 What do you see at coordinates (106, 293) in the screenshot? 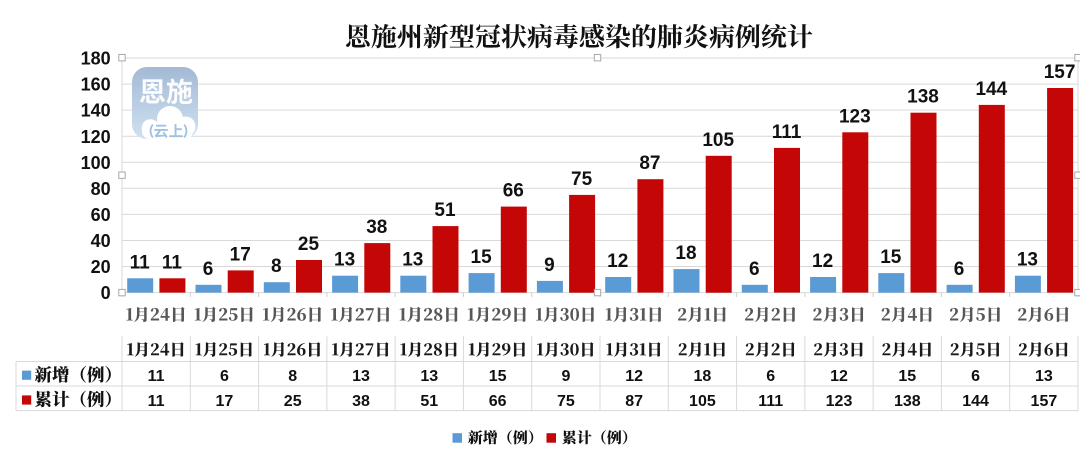
I see `svg-text: 0` at bounding box center [106, 293].